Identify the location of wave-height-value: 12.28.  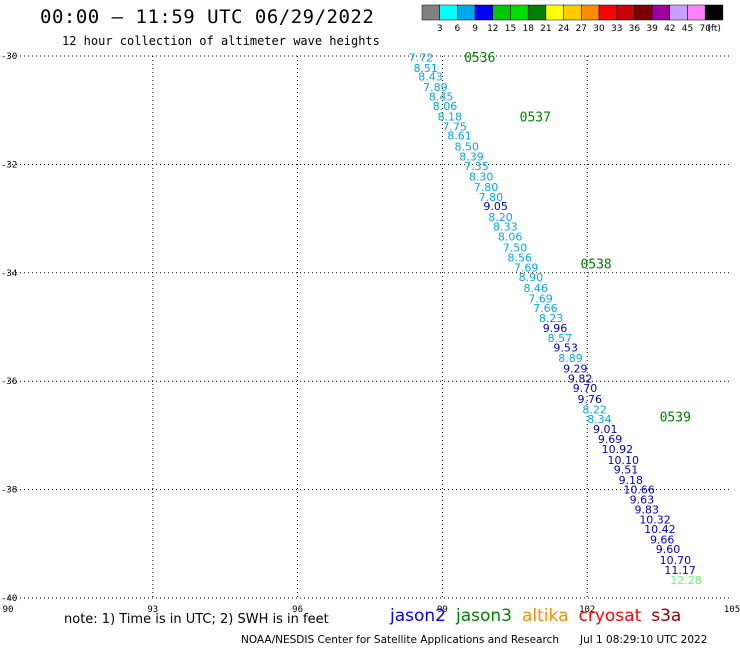
(686, 580).